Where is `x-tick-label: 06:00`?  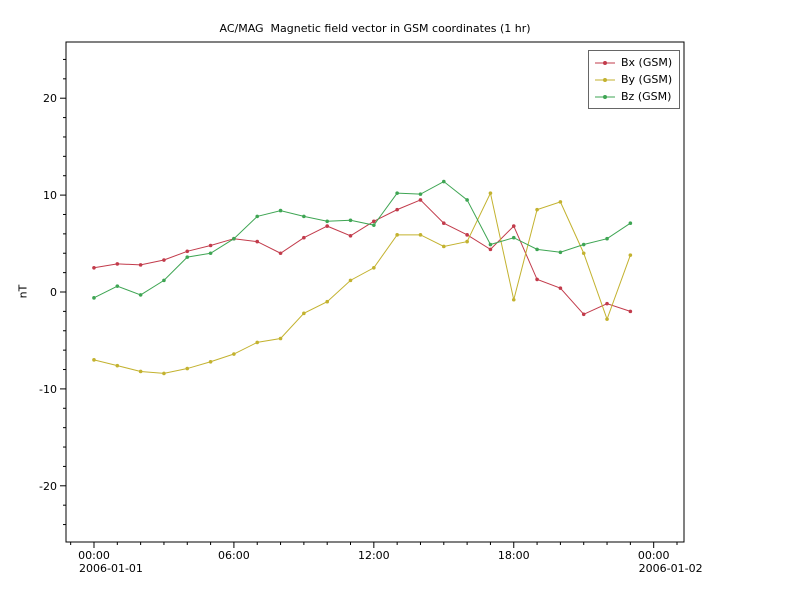 x-tick-label: 06:00 is located at coordinates (234, 555).